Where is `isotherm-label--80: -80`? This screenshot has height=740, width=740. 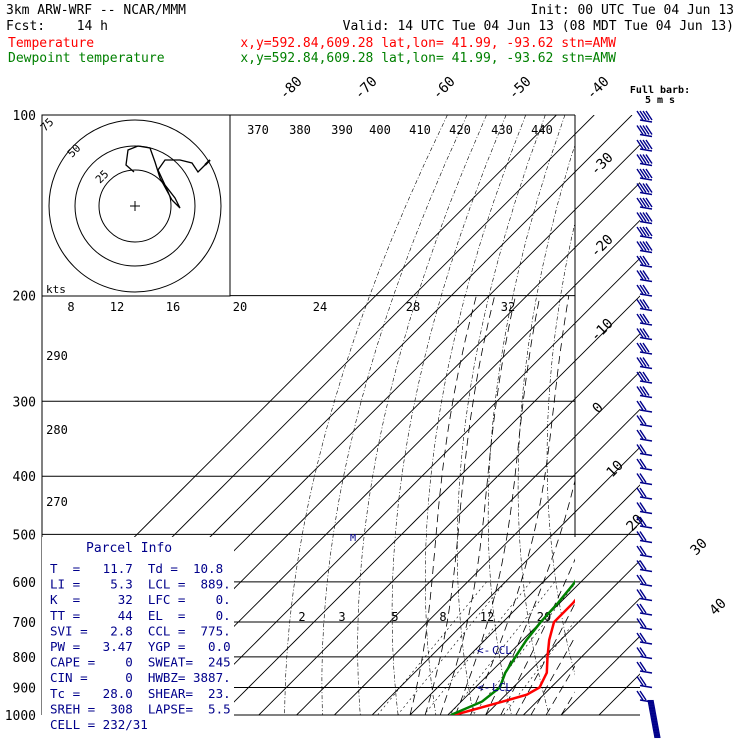
isotherm-label--80: -80 is located at coordinates (291, 88).